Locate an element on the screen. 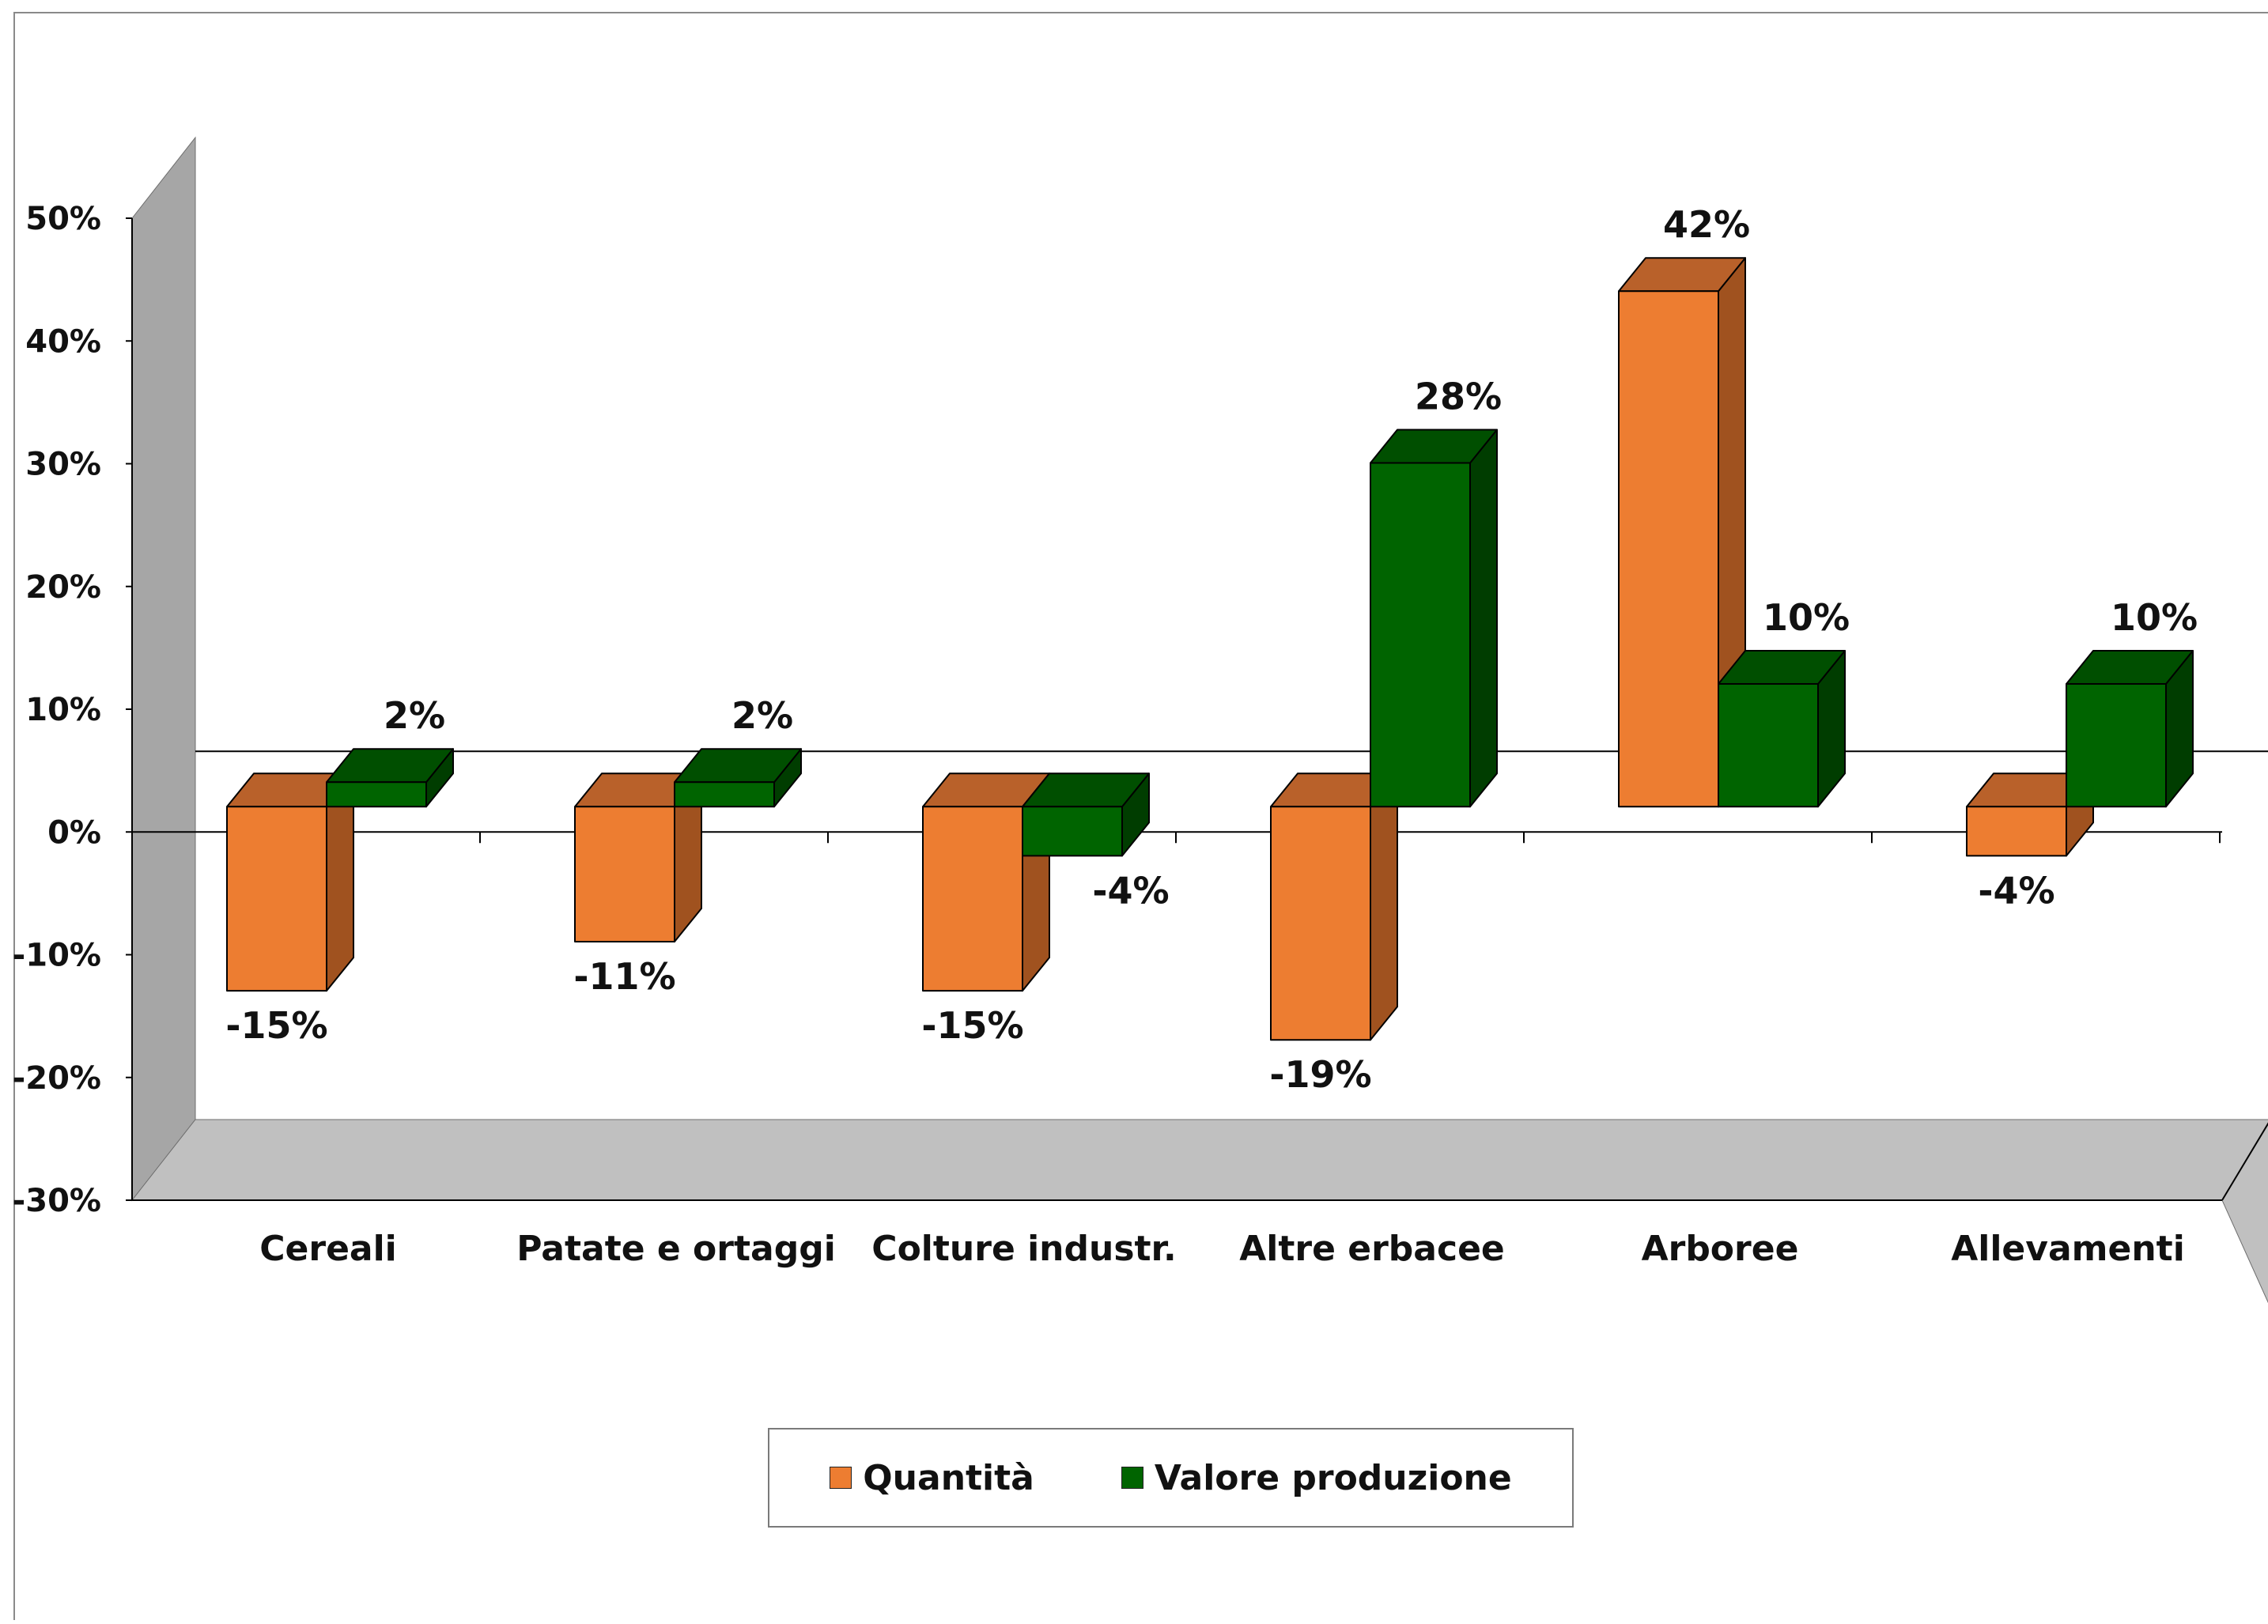 The image size is (2268, 1624). category-label: Arboree is located at coordinates (1720, 1249).